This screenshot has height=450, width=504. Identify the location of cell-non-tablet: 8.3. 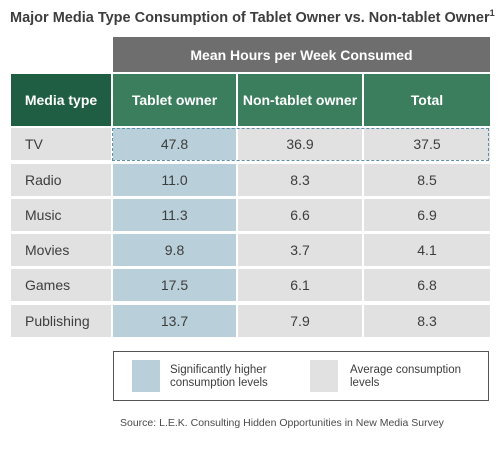
(300, 180).